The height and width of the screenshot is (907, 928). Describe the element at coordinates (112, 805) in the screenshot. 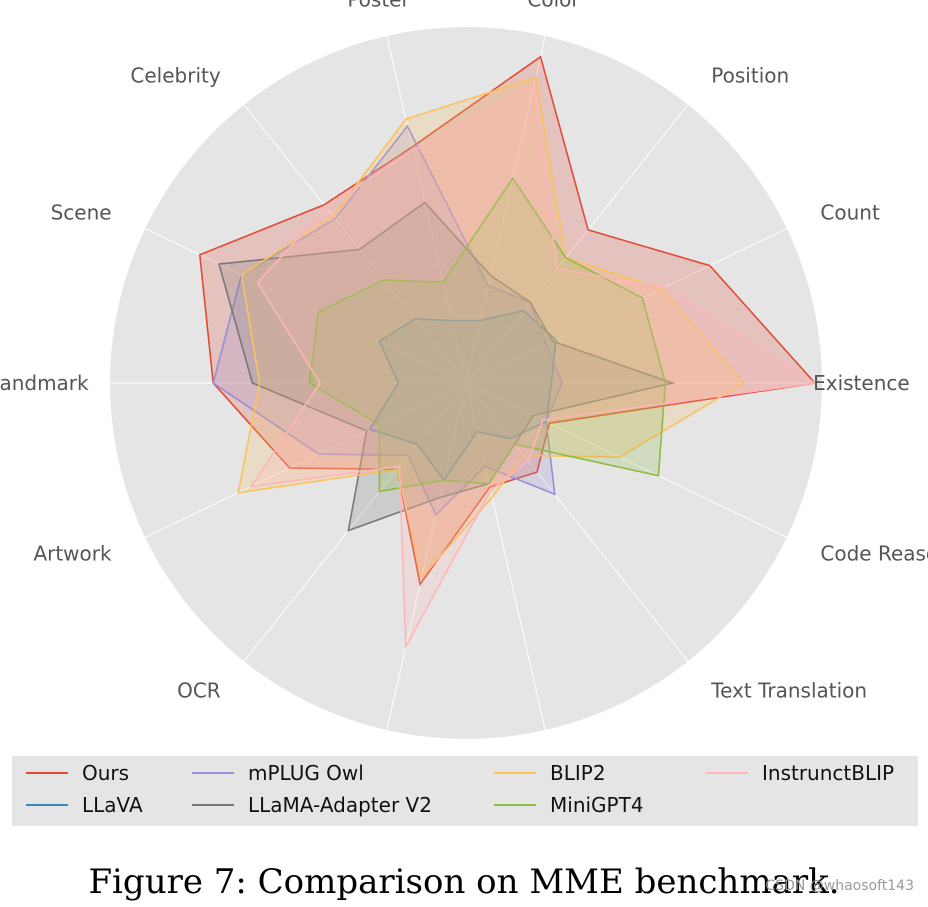

I see `legend-label: LLaVA` at that location.